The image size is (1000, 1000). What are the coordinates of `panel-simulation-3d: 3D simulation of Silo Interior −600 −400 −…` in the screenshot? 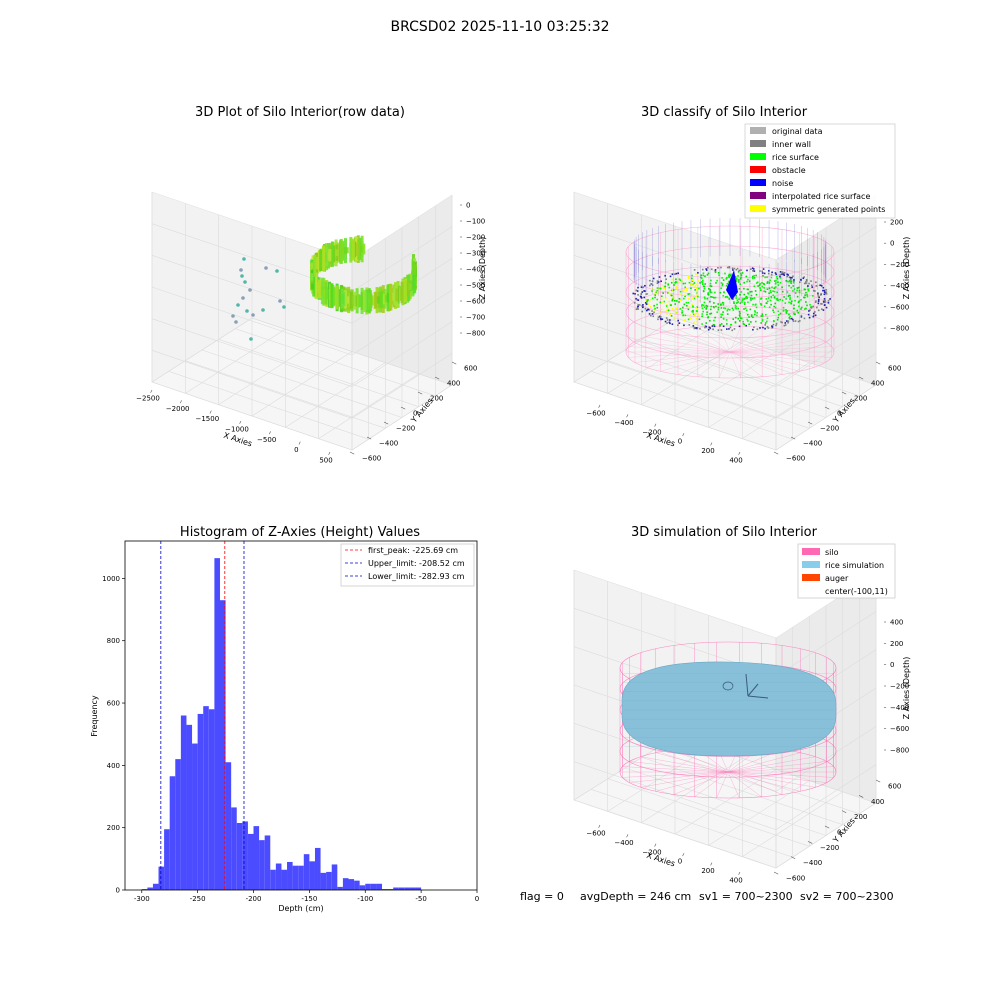 It's located at (742, 705).